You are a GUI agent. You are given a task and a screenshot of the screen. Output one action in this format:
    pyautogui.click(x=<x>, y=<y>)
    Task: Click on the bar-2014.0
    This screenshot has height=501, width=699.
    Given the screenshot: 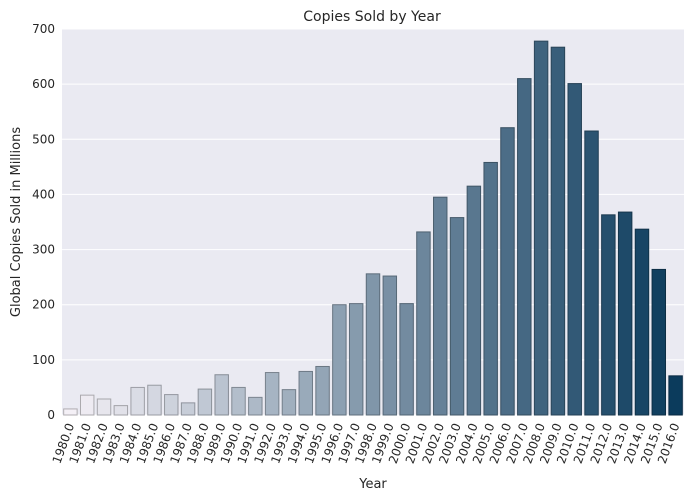 What is the action you would take?
    pyautogui.click(x=642, y=322)
    